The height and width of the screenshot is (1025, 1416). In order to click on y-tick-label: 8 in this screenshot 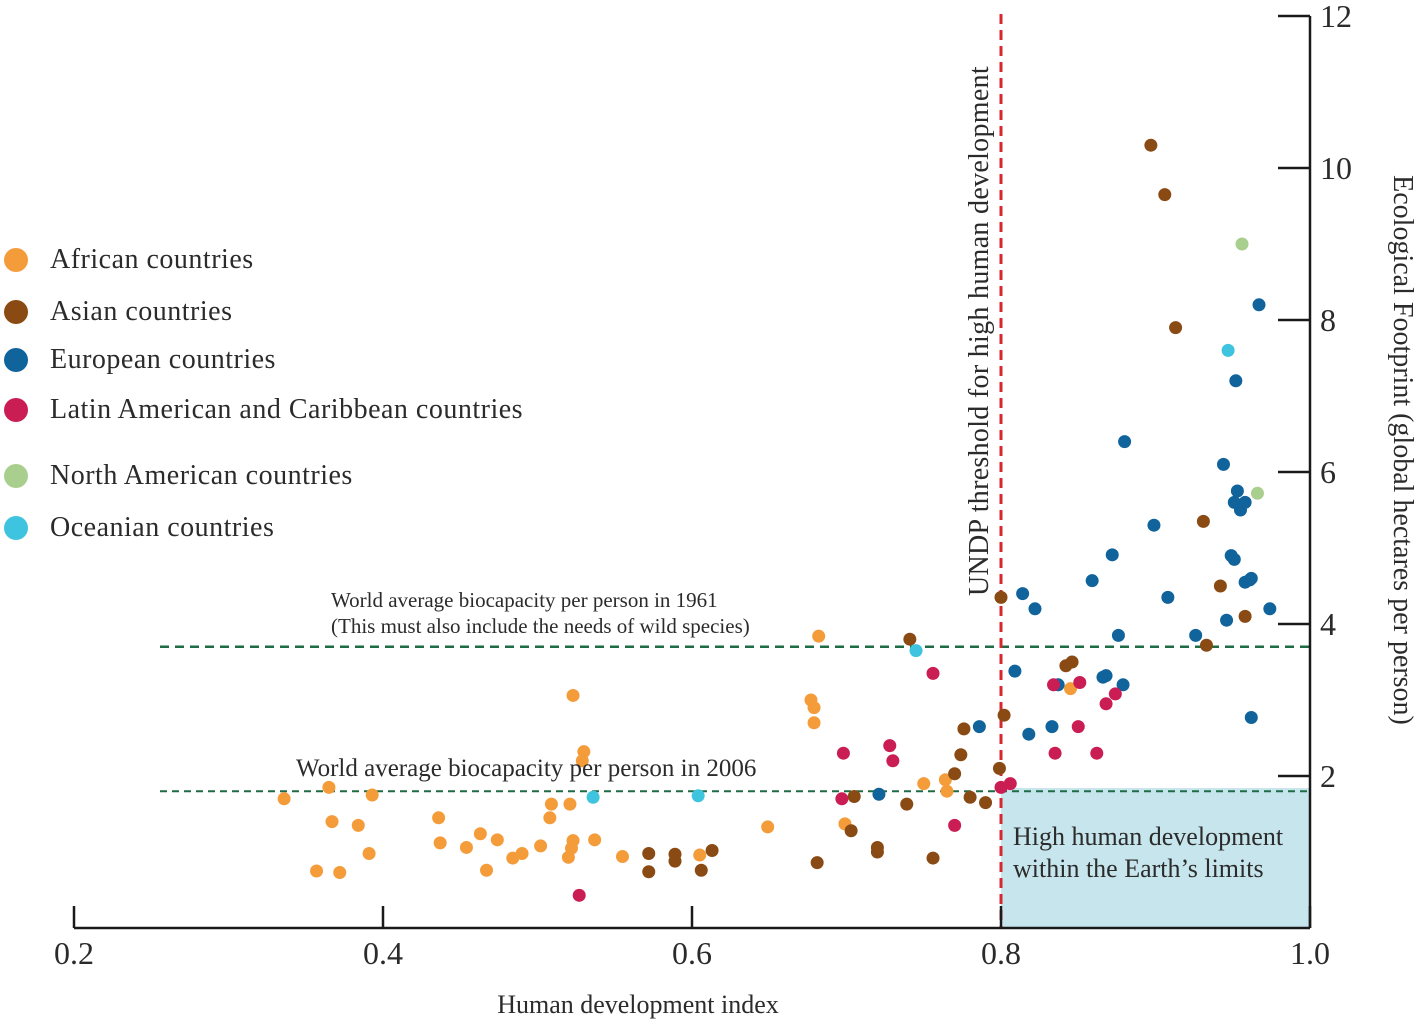, I will do `click(1328, 320)`.